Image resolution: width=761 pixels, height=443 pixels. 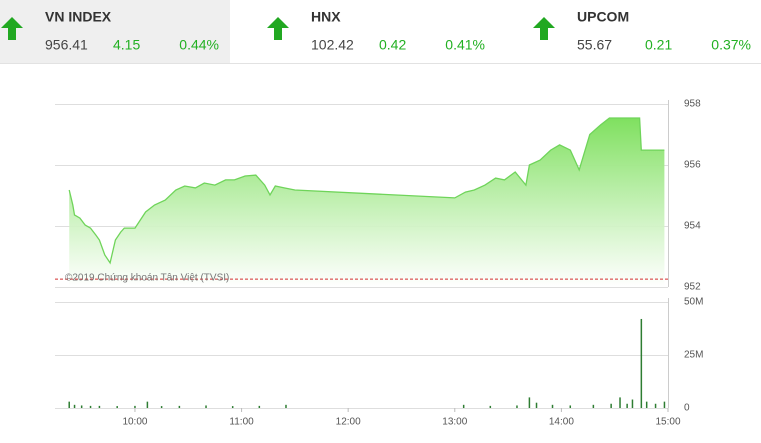 What do you see at coordinates (392, 45) in the screenshot?
I see `ticker-change: 0.42` at bounding box center [392, 45].